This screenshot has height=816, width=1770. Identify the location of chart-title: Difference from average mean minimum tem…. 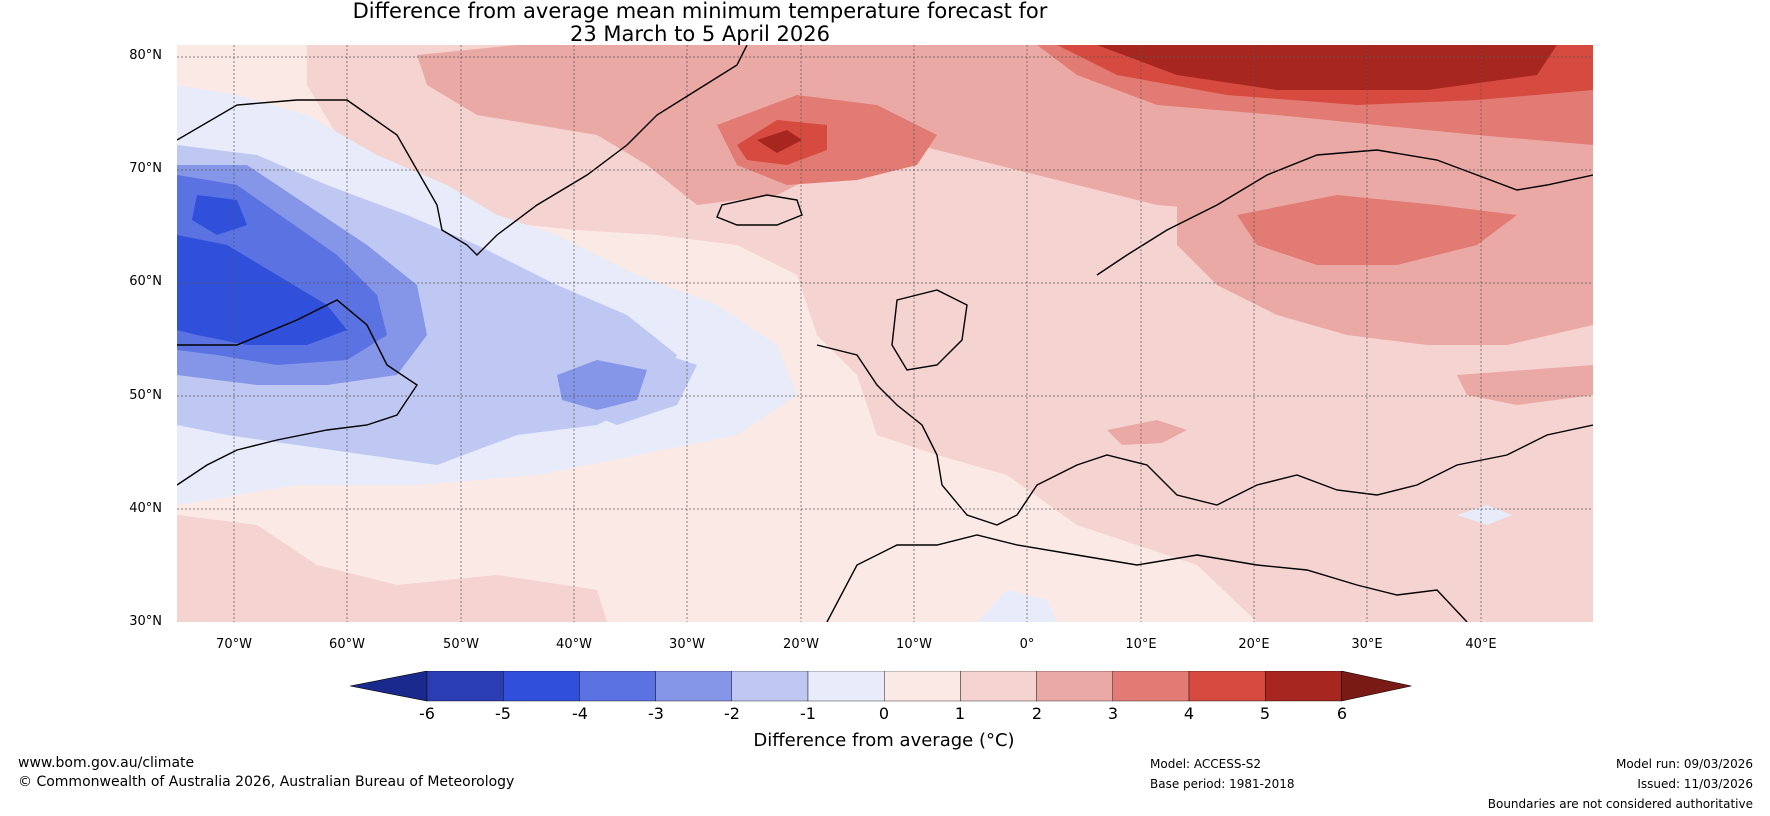
(700, 23).